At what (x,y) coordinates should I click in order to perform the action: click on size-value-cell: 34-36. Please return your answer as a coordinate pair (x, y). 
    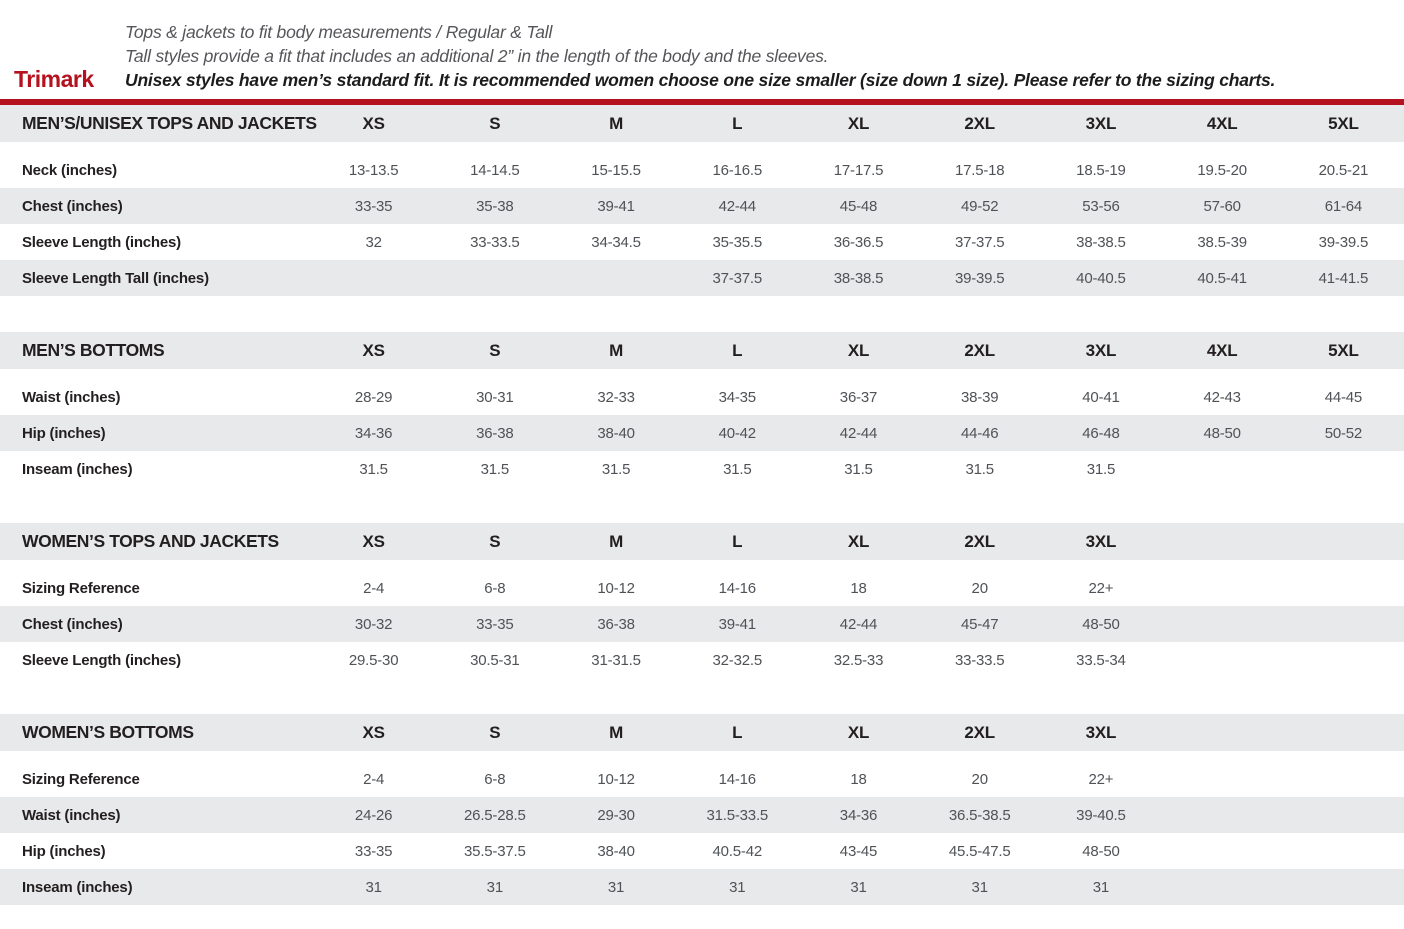
    Looking at the image, I should click on (374, 433).